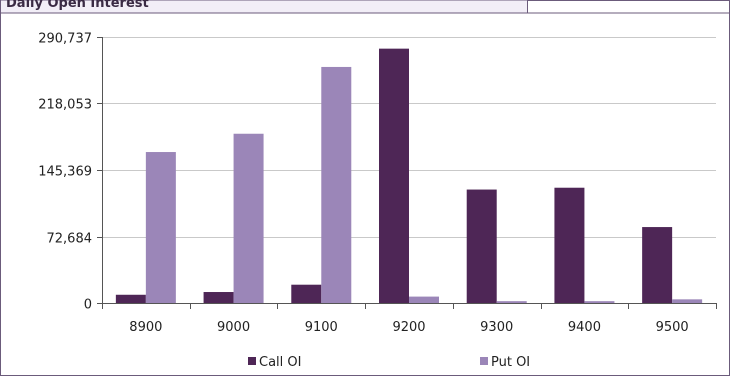  I want to click on x-tick-label: 9000, so click(233, 327).